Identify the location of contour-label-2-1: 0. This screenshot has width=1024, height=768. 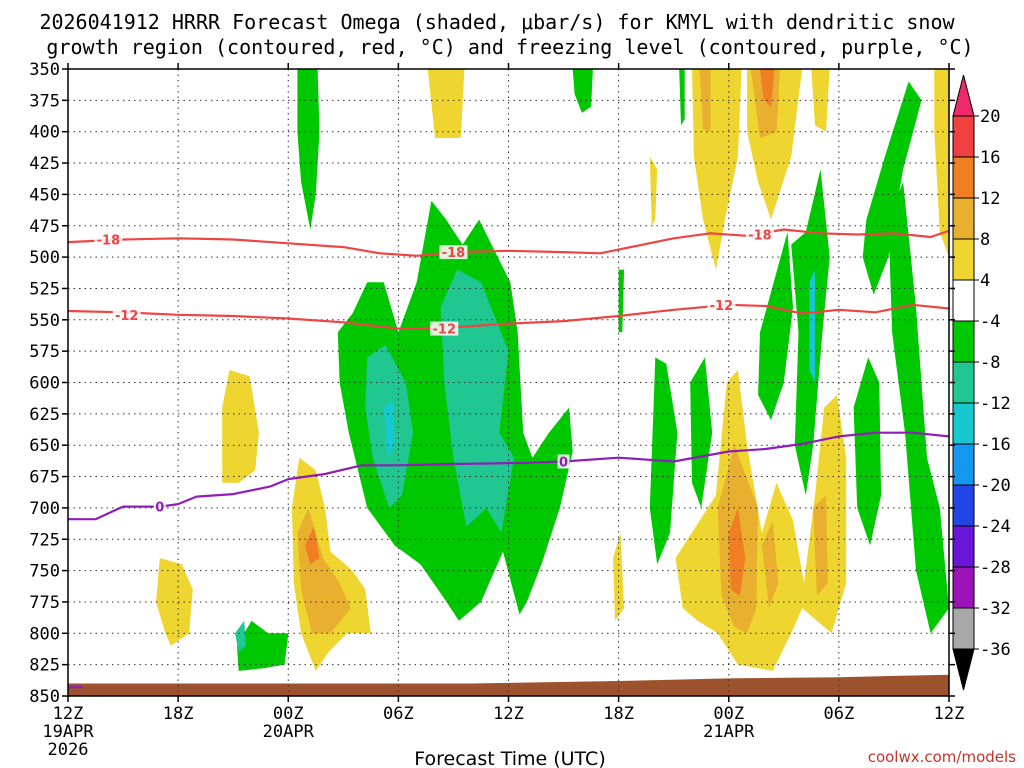
(563, 463).